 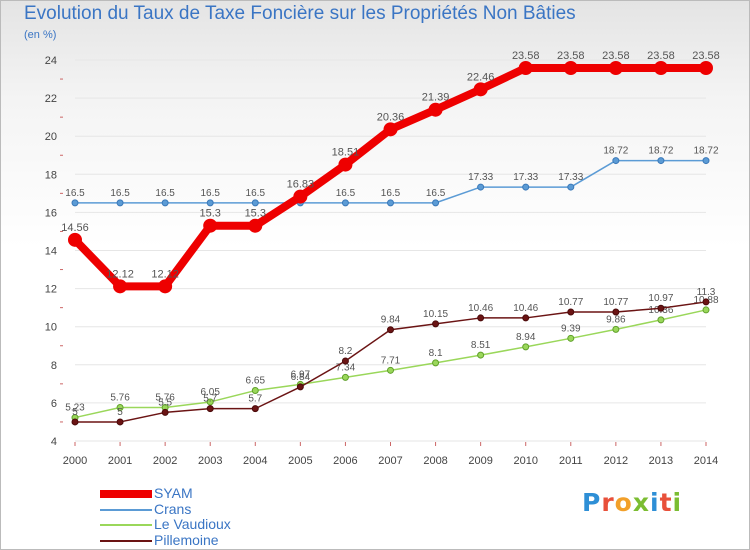 I want to click on y-tick-label: 22, so click(x=51, y=99).